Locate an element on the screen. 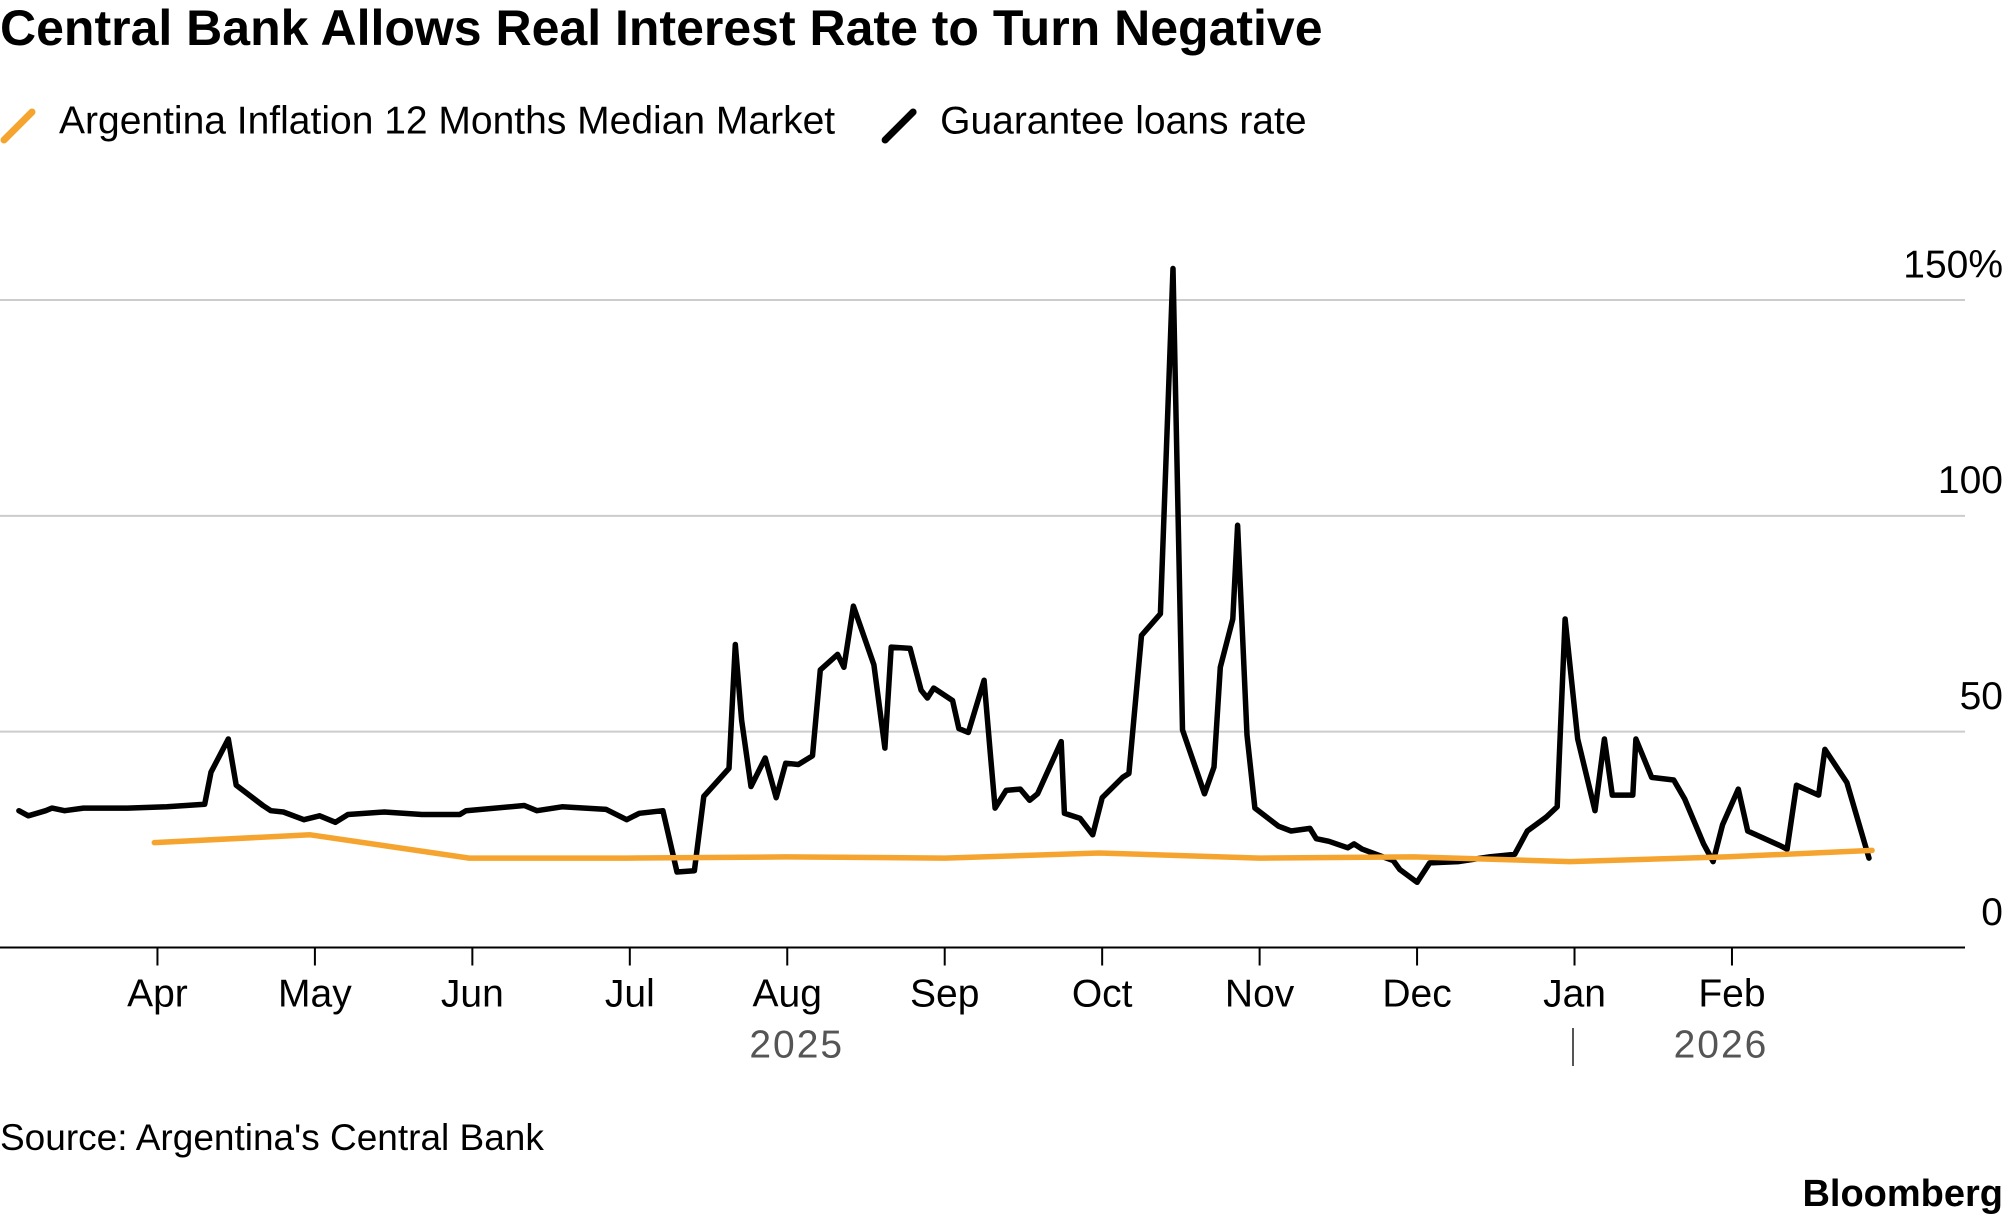 This screenshot has width=2005, height=1224. x-tick-label: Apr is located at coordinates (157, 993).